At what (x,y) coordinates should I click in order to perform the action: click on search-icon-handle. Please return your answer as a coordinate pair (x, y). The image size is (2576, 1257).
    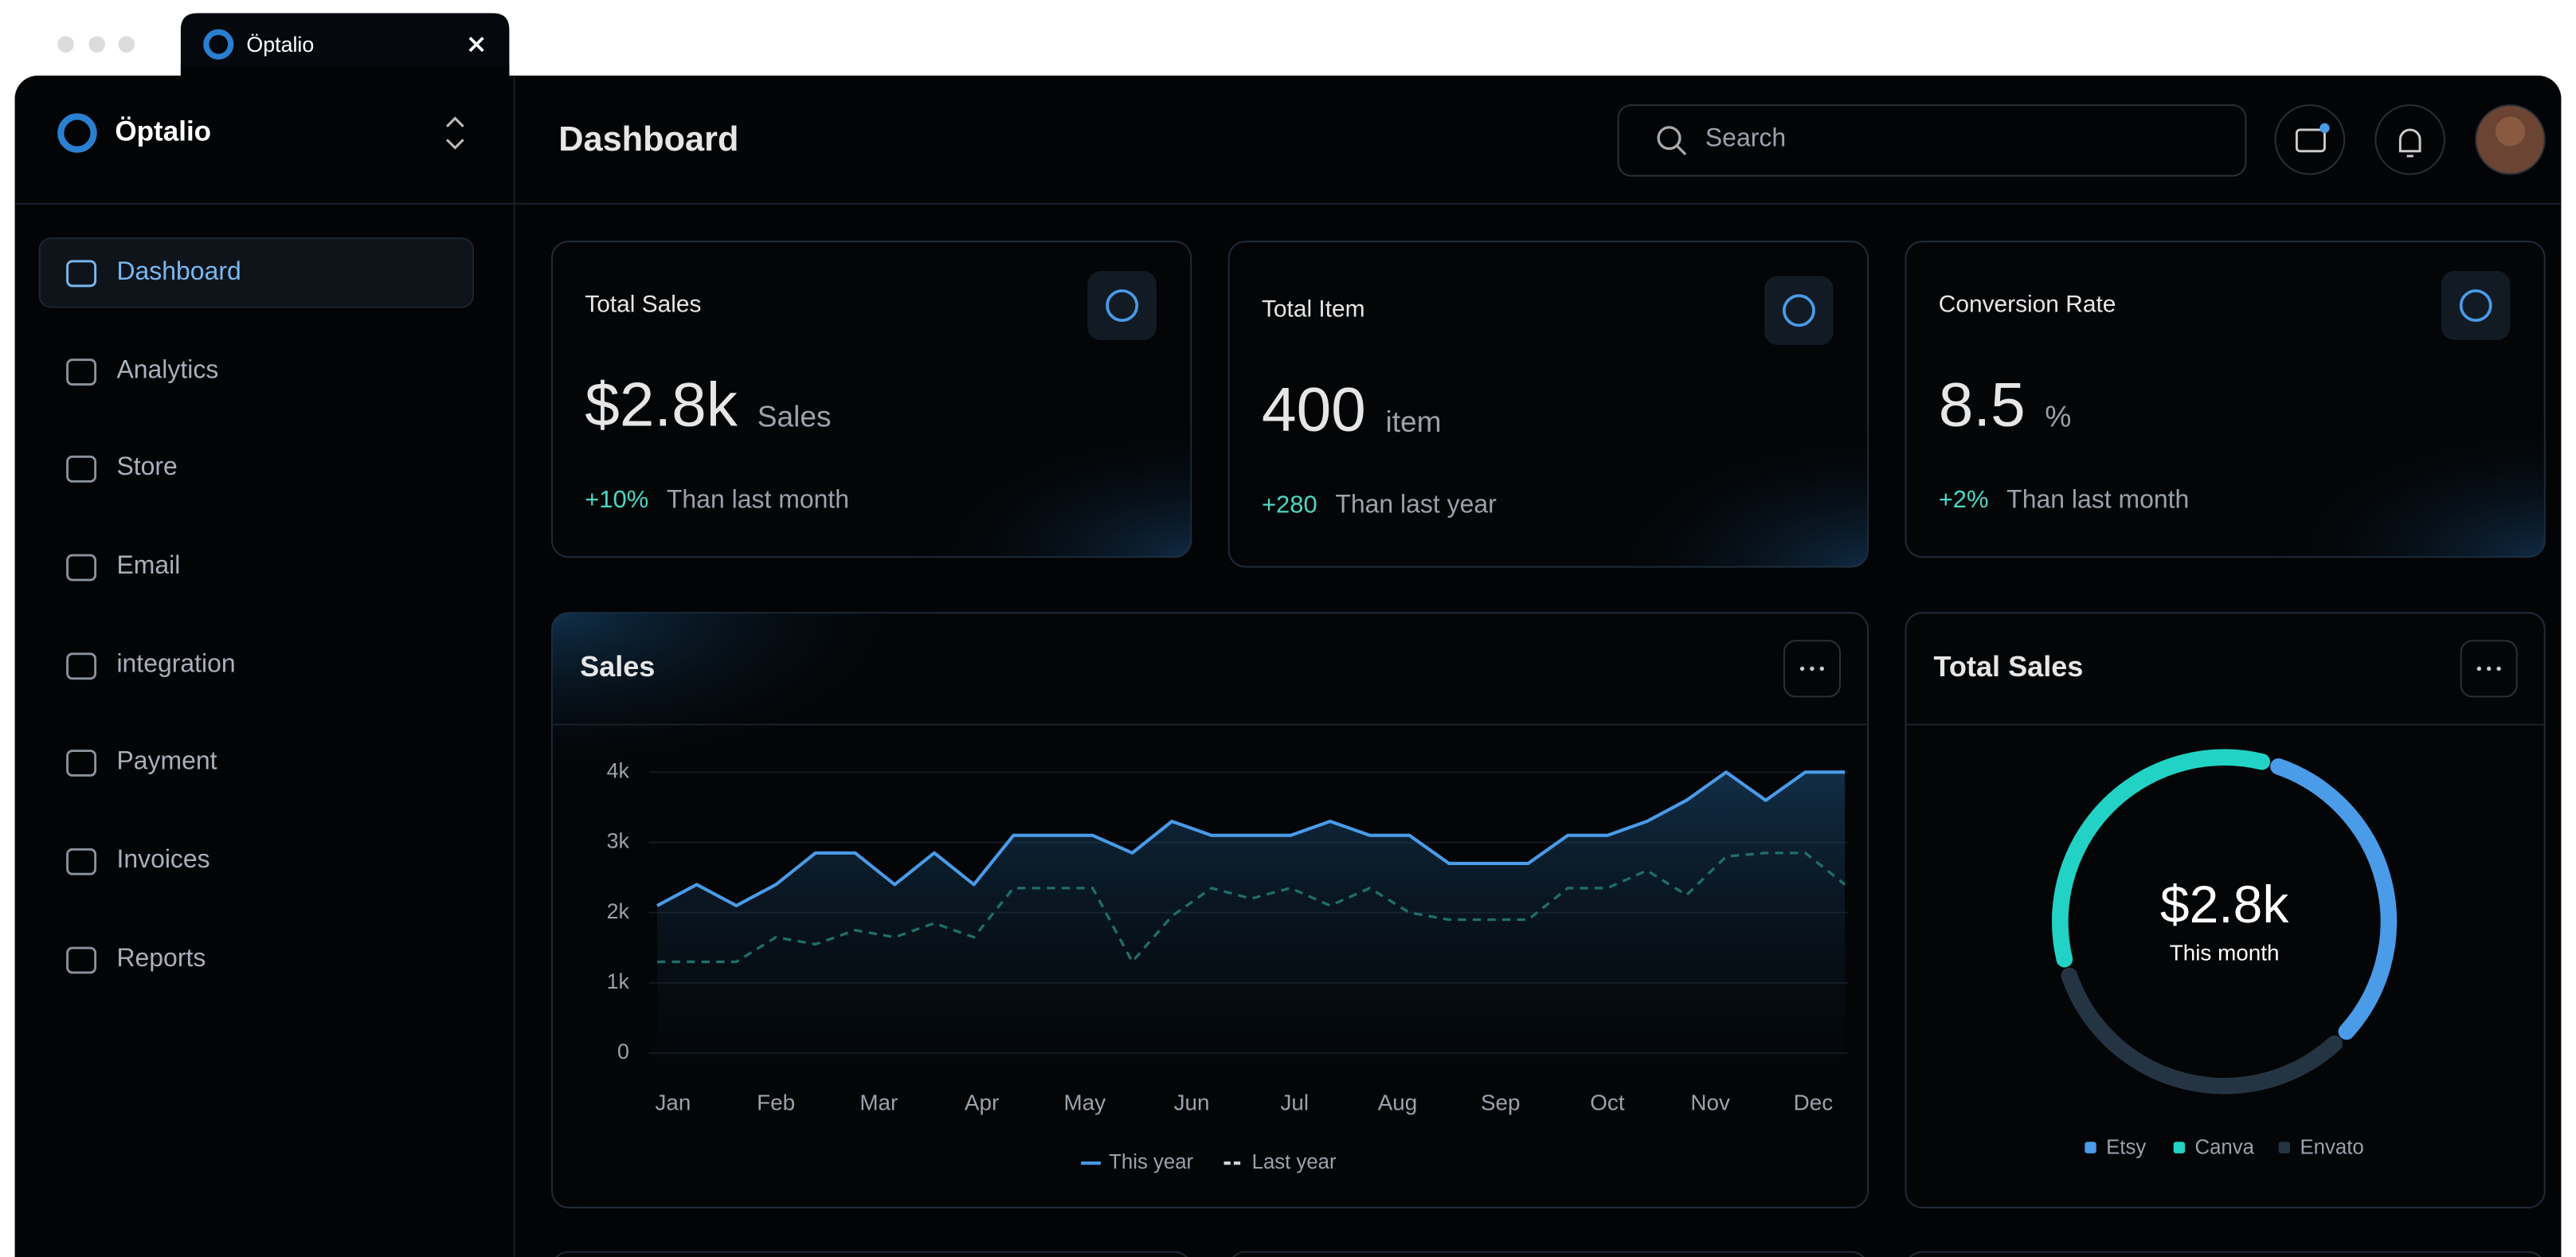
    Looking at the image, I should click on (1681, 151).